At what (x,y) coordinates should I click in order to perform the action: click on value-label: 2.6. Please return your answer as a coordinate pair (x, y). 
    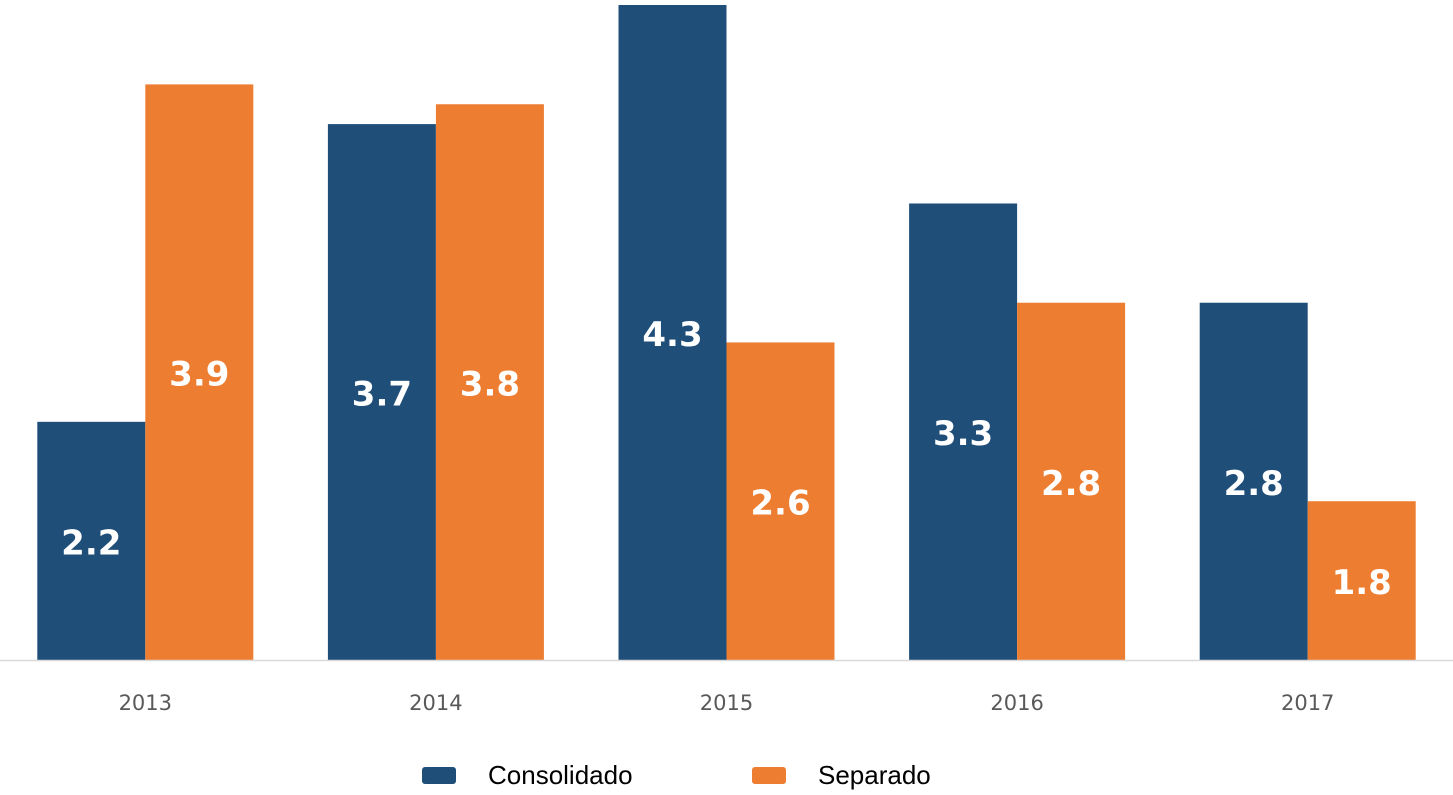
    Looking at the image, I should click on (780, 504).